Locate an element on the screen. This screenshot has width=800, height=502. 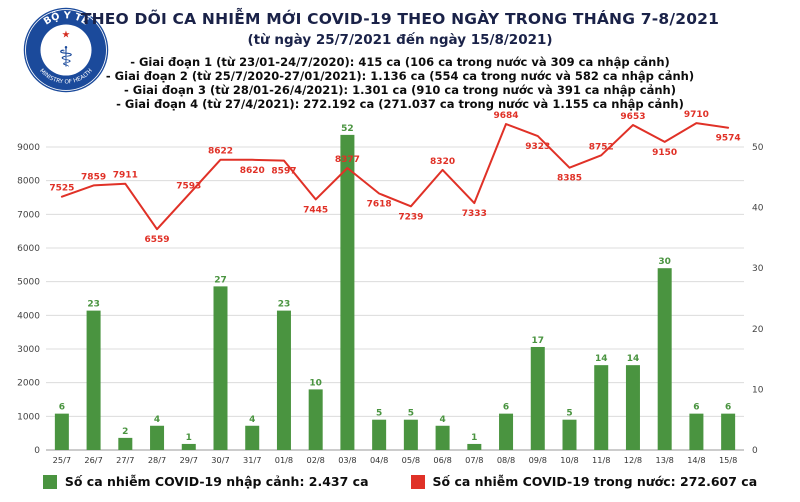
svg-text: 7618 is located at coordinates (379, 205).